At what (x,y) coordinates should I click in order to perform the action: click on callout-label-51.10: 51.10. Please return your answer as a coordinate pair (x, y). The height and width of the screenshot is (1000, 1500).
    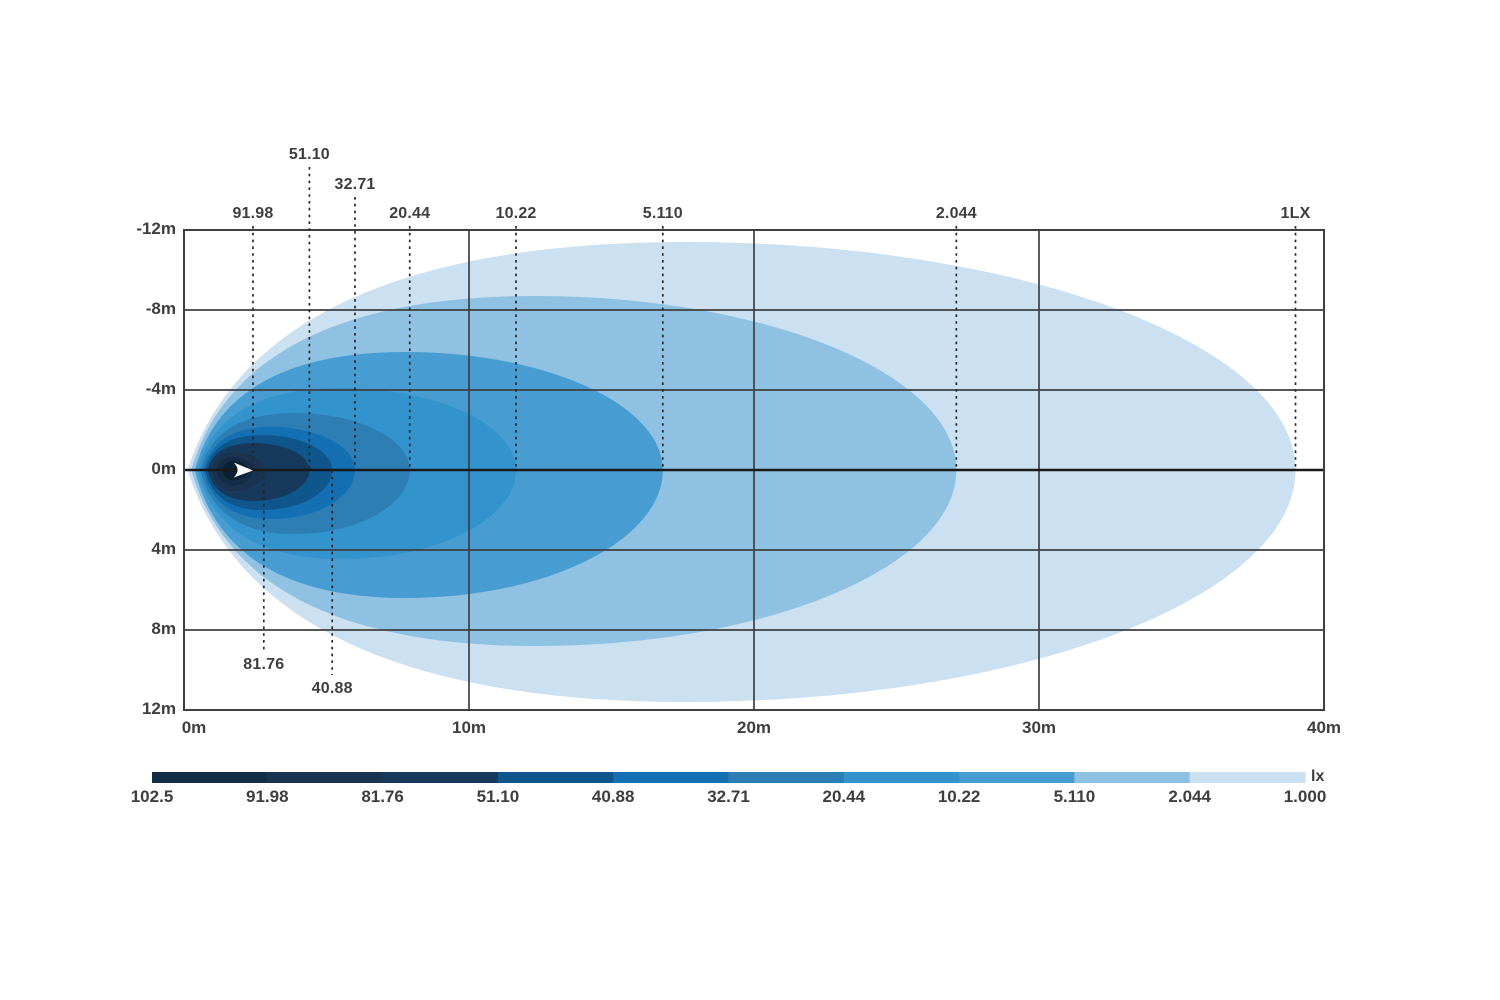
    Looking at the image, I should click on (309, 154).